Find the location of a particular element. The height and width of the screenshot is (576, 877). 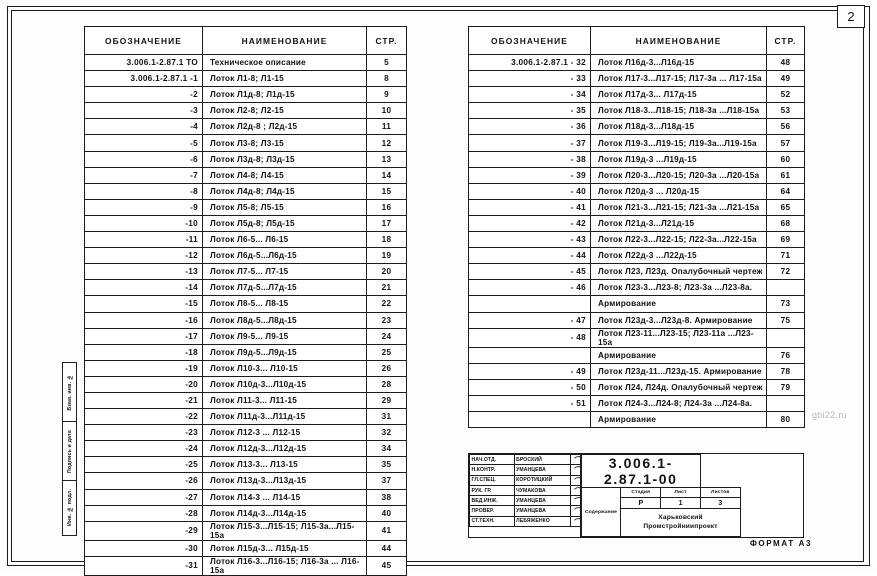

cell-designation: -21 is located at coordinates (143, 400).